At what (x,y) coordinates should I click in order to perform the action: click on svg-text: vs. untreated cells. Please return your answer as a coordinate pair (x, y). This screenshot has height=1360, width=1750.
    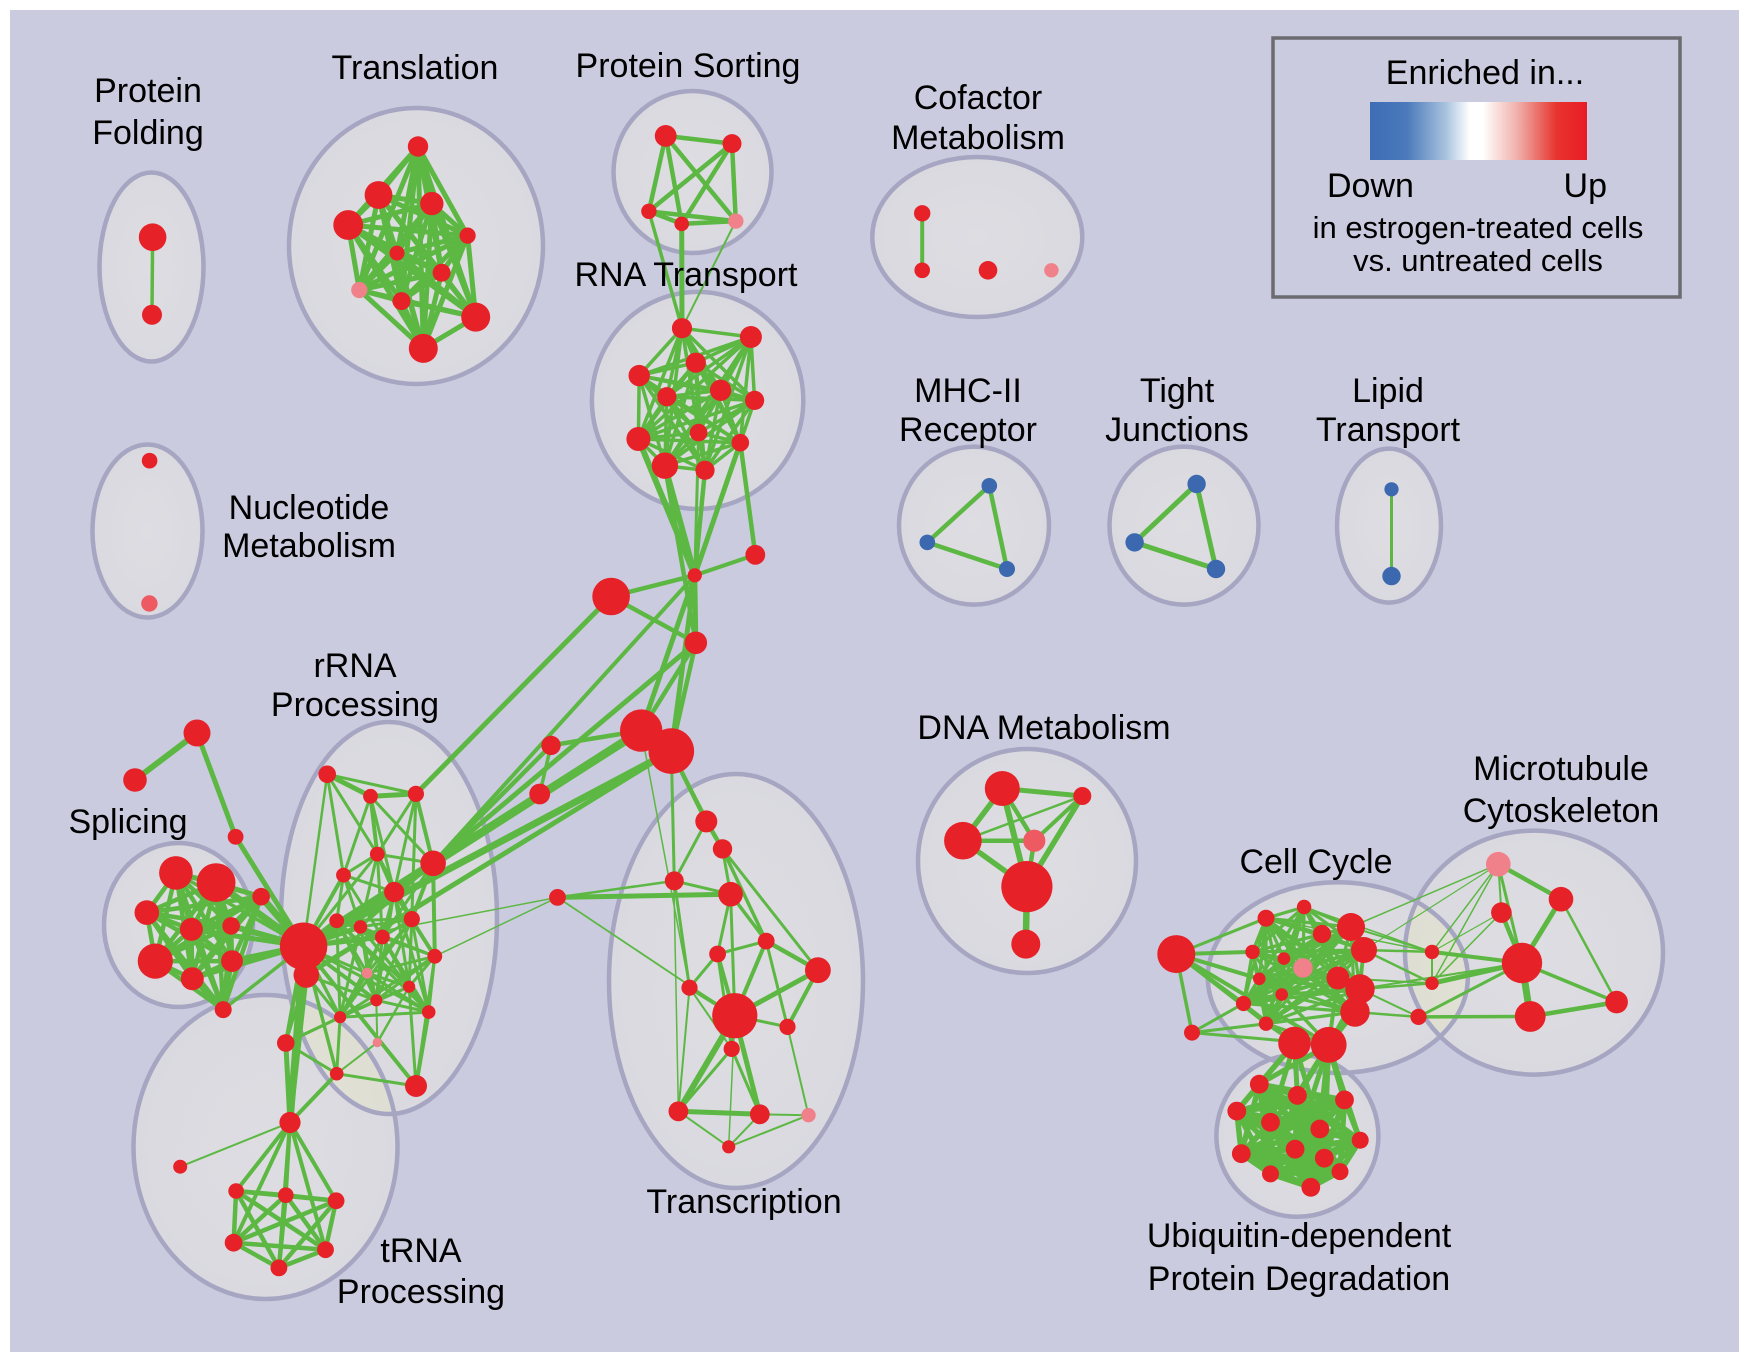
    Looking at the image, I should click on (1478, 260).